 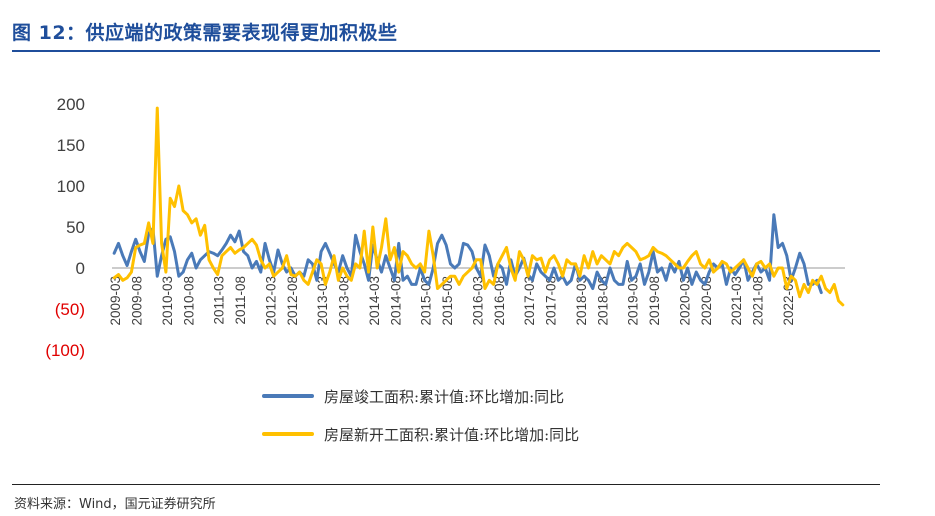 I want to click on y-tick-label: (50), so click(x=70, y=309).